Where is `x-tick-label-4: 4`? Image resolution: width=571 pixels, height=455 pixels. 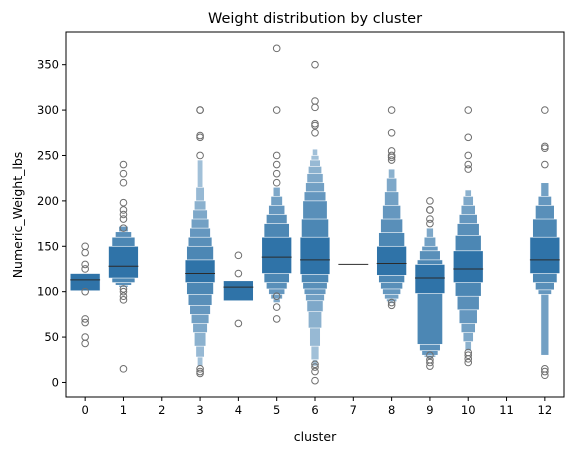
x-tick-label-4: 4 is located at coordinates (238, 410).